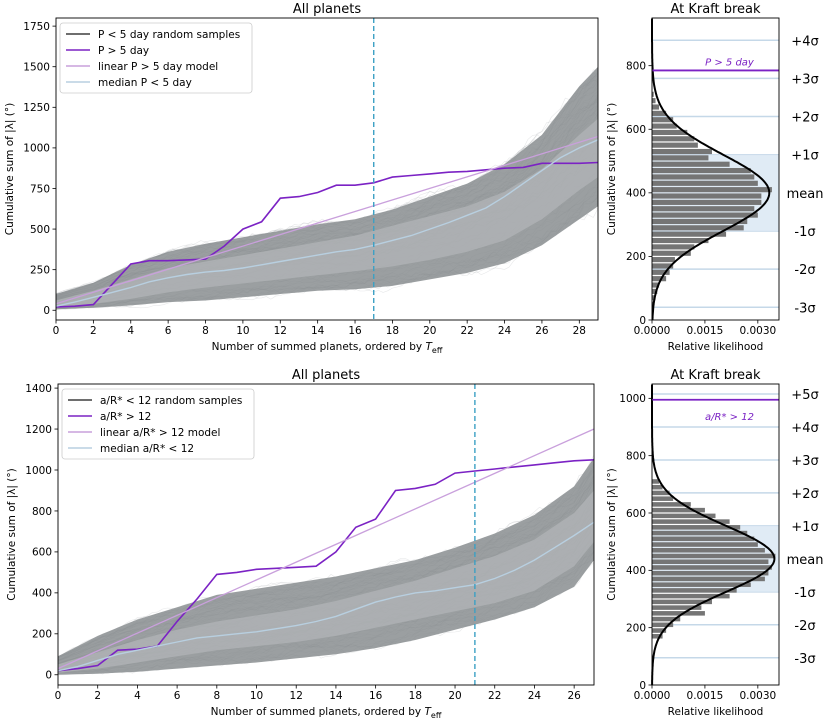 The image size is (831, 721). I want to click on legend-entry: linear P > 5 day model, so click(158, 67).